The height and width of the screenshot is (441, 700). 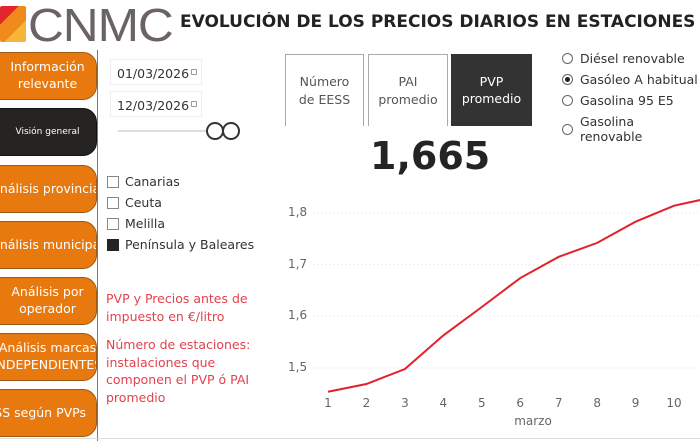 What do you see at coordinates (97, 245) in the screenshot?
I see `sidebar-divider` at bounding box center [97, 245].